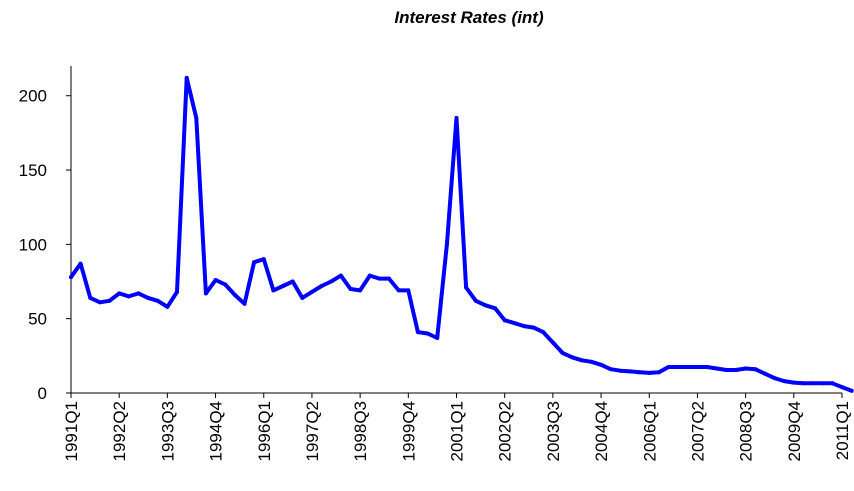 This screenshot has width=854, height=491. Describe the element at coordinates (842, 430) in the screenshot. I see `x-tick-label: 2011Q1` at that location.